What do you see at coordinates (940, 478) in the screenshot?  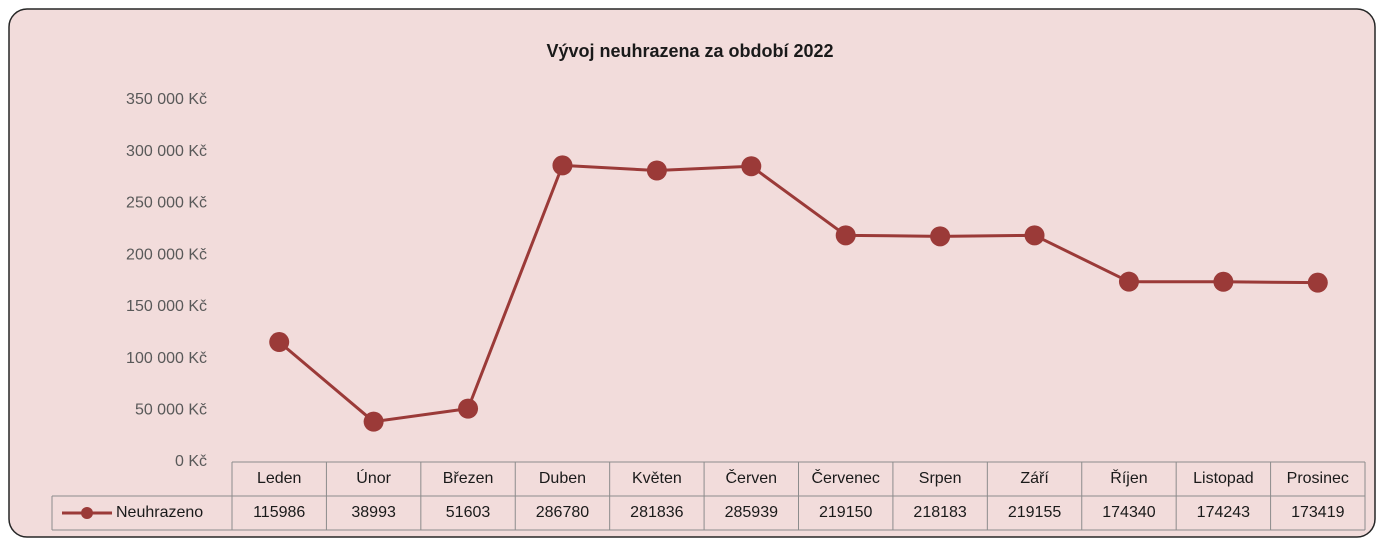 I see `x-tick-label: Srpen` at bounding box center [940, 478].